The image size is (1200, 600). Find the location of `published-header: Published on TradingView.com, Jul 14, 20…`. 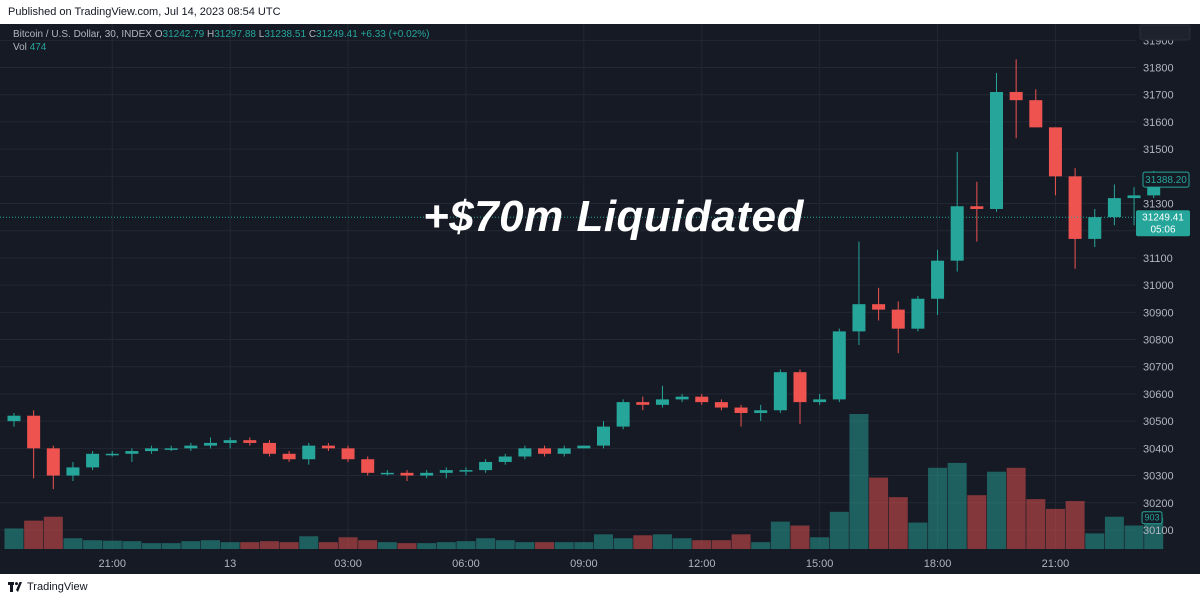

published-header: Published on TradingView.com, Jul 14, 20… is located at coordinates (600, 12).